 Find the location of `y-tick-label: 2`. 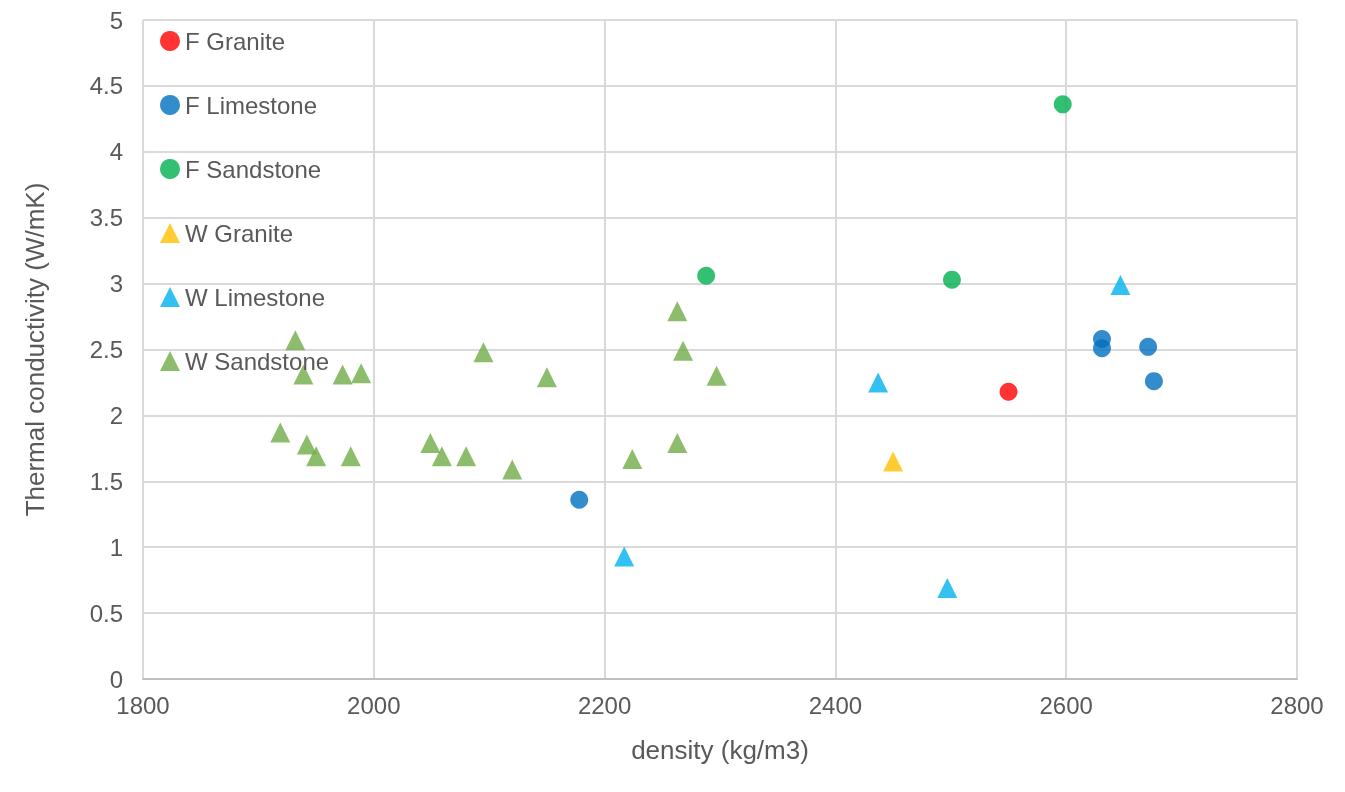

y-tick-label: 2 is located at coordinates (116, 415).